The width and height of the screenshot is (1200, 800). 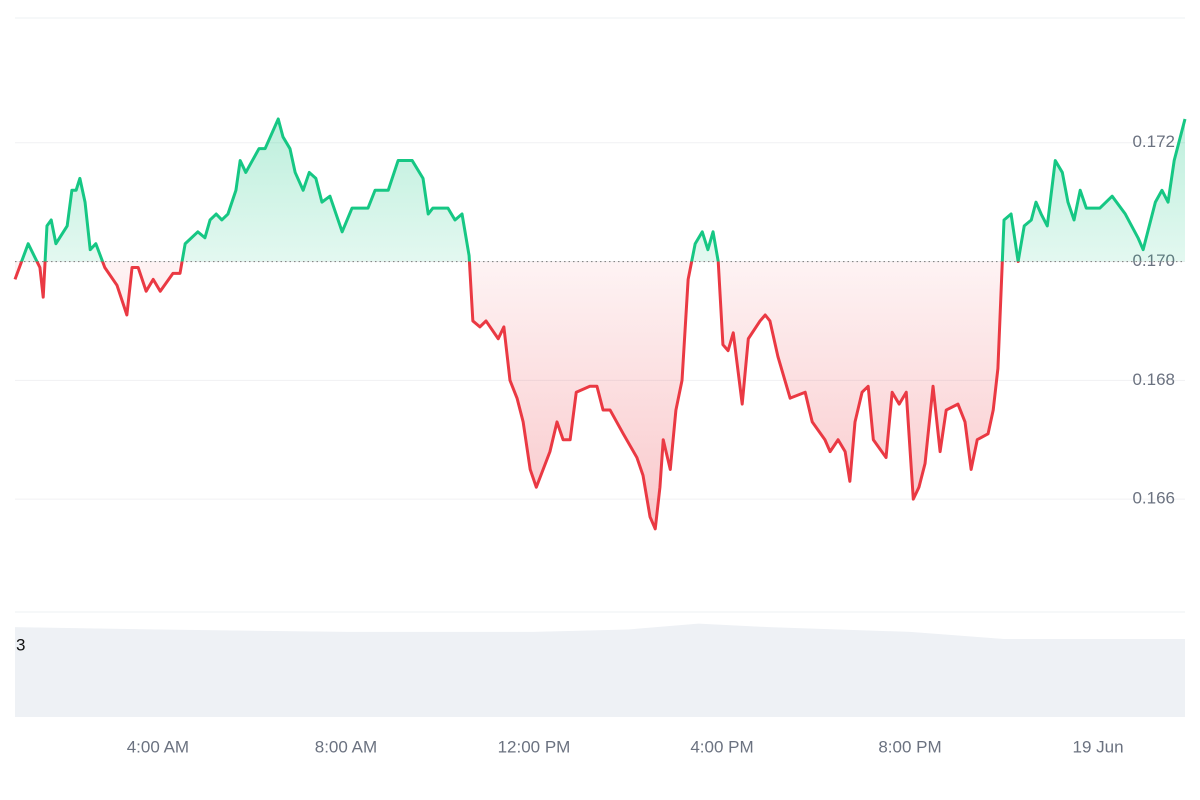 What do you see at coordinates (1153, 498) in the screenshot?
I see `y-tick-label: 0.166` at bounding box center [1153, 498].